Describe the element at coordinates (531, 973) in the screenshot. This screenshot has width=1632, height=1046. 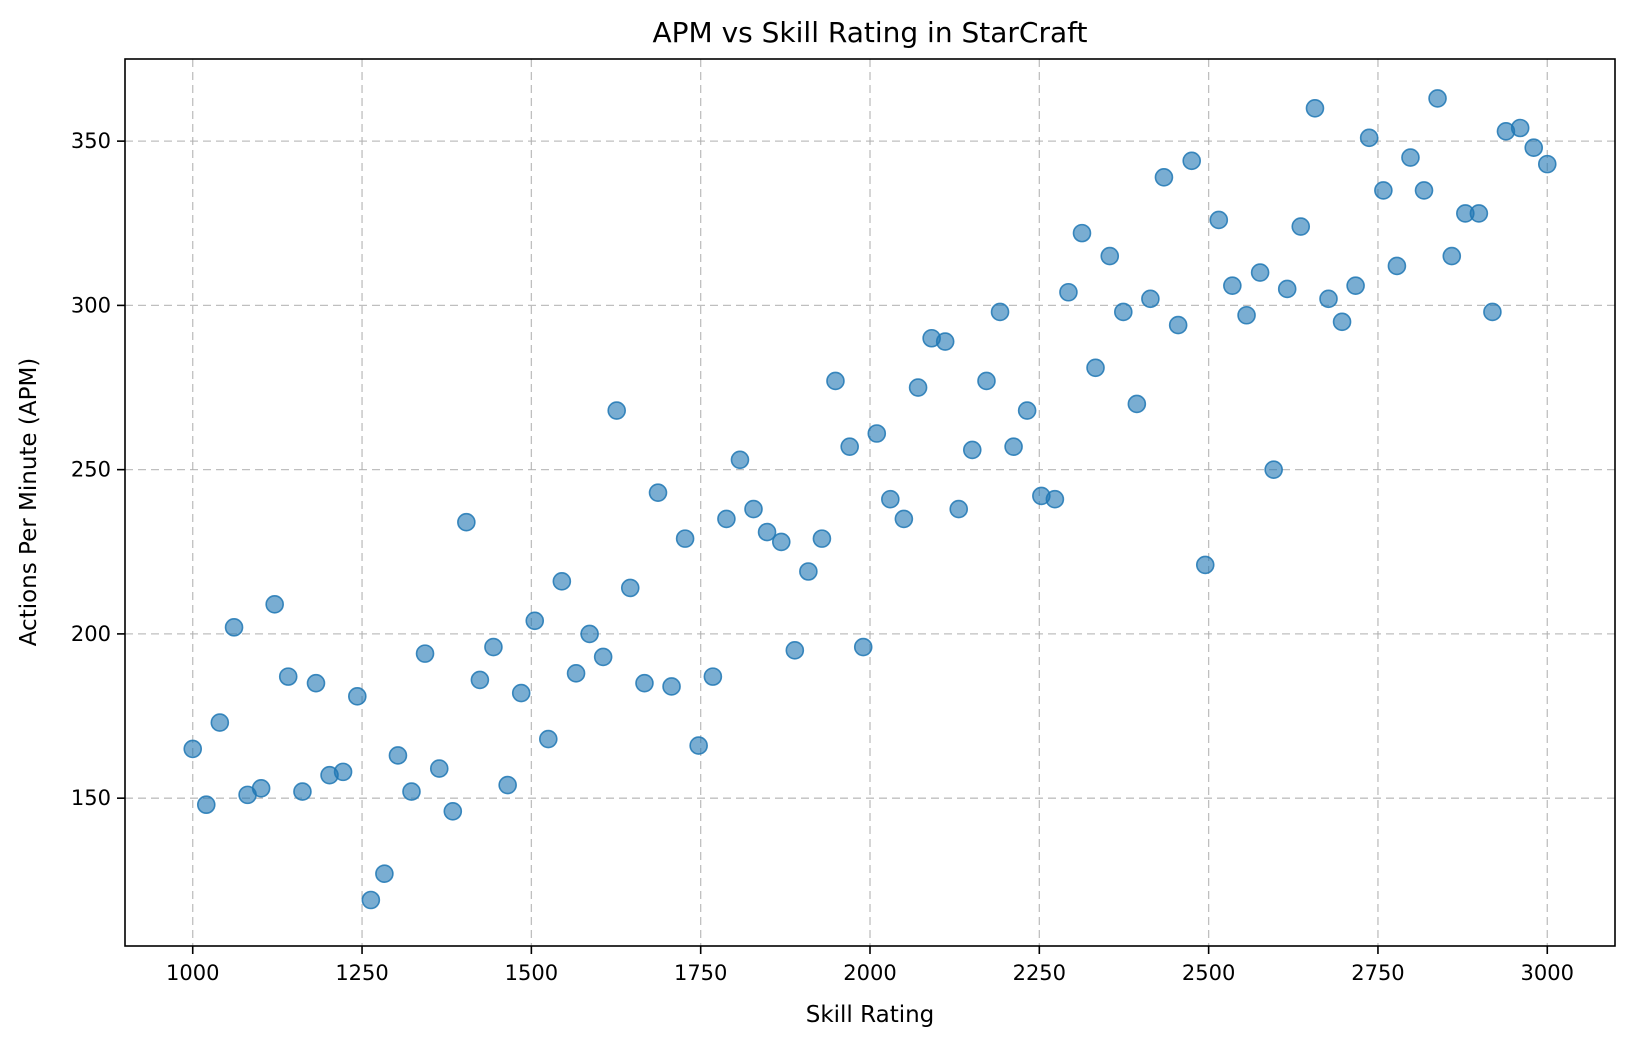
I see `x-tick-label: 1500` at that location.